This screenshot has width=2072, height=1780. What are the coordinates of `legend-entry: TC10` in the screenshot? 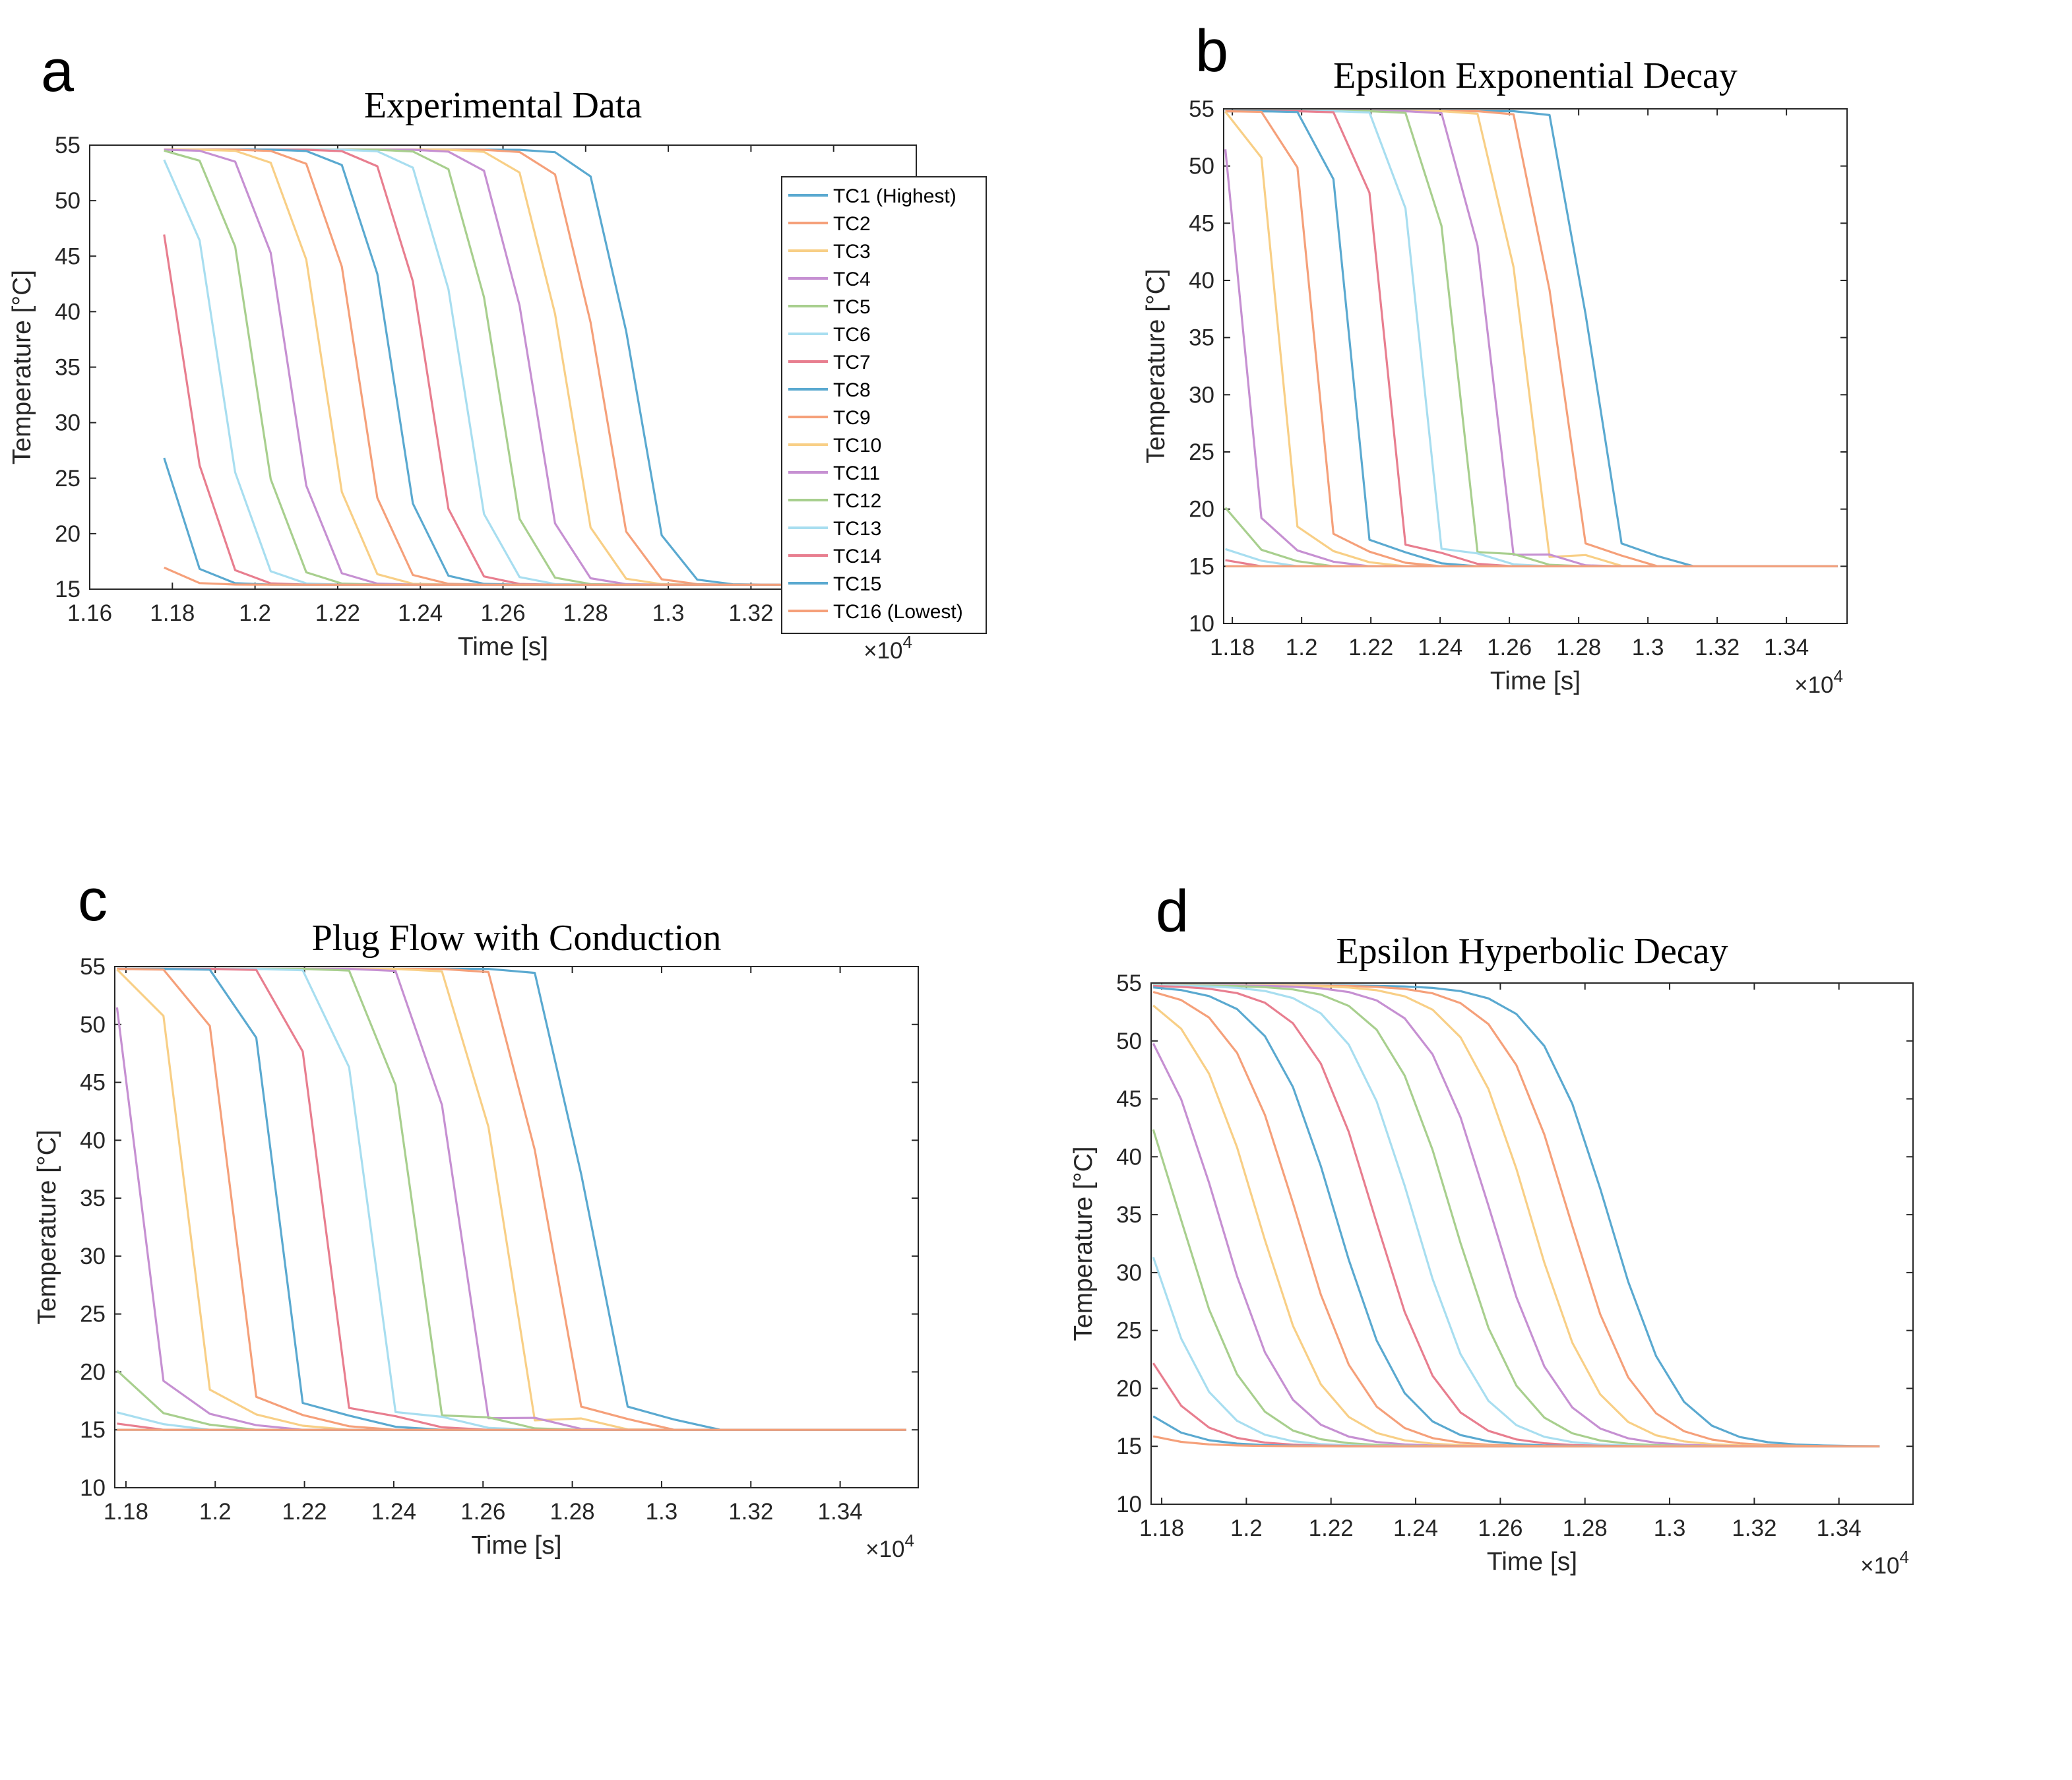 It's located at (857, 446).